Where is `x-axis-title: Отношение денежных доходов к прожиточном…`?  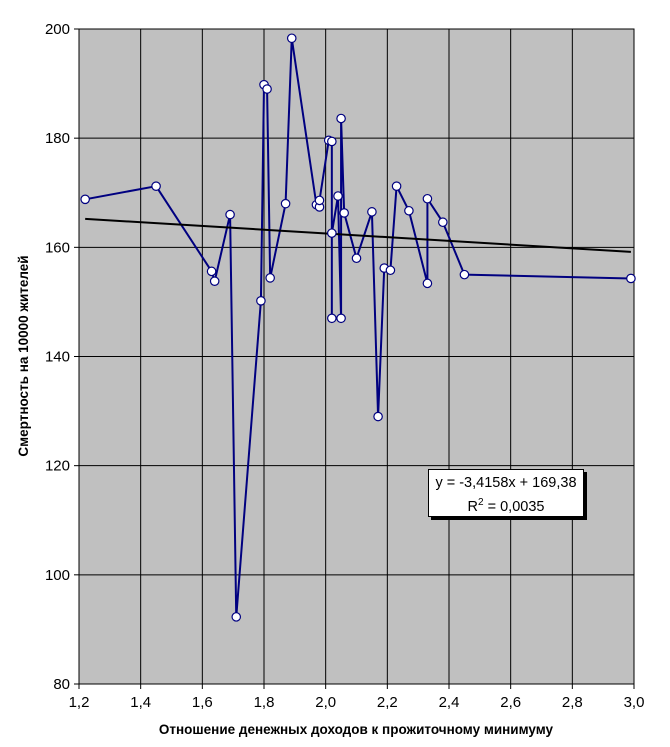 x-axis-title: Отношение денежных доходов к прожиточном… is located at coordinates (356, 729).